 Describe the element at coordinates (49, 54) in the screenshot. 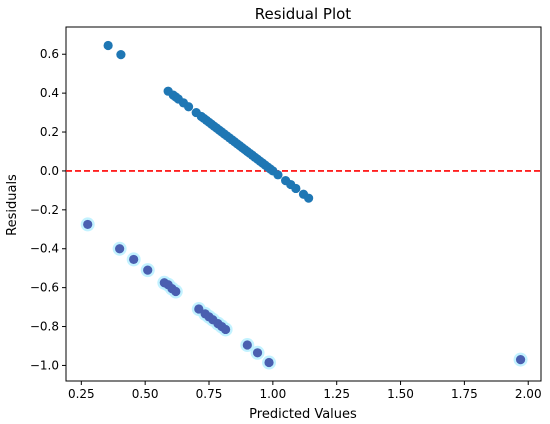

I see `y-tick-label: 0.6` at that location.